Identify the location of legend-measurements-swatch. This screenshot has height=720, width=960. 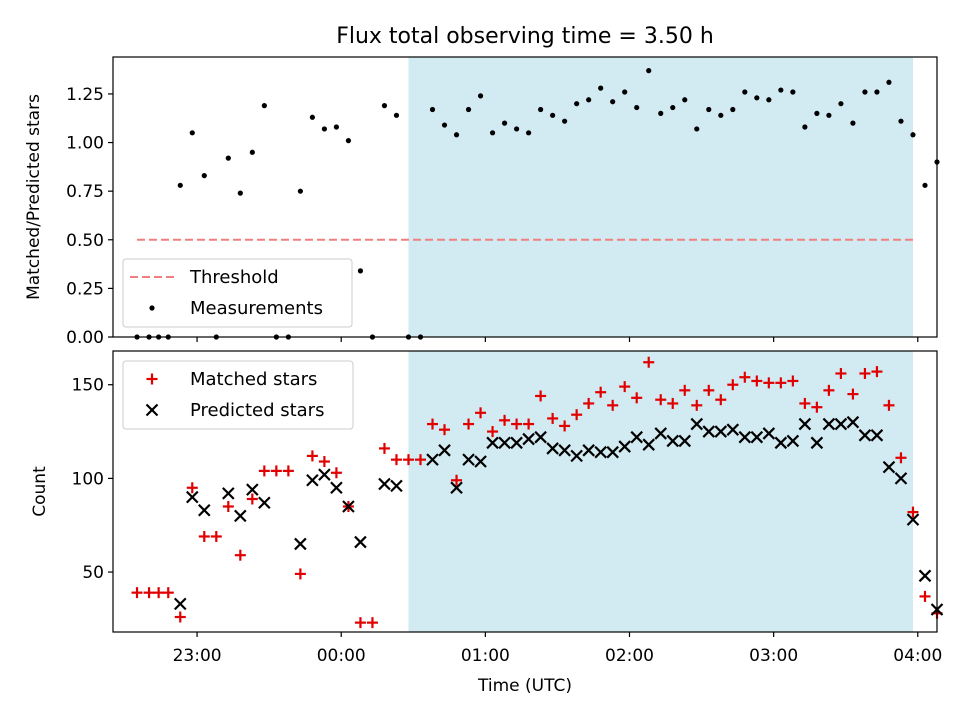
(152, 308).